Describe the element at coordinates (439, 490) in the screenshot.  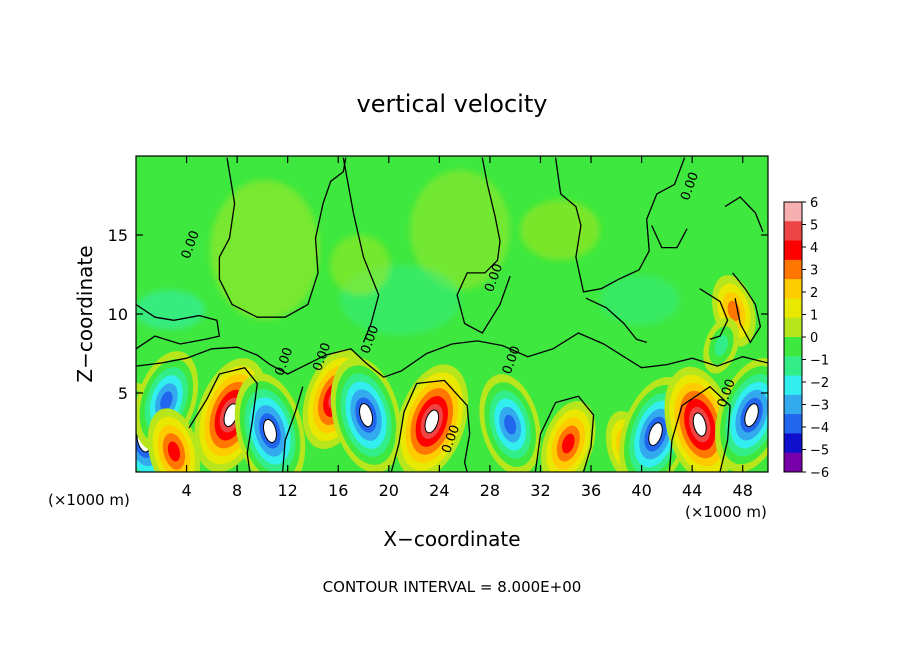
I see `x-tick-label: 24` at that location.